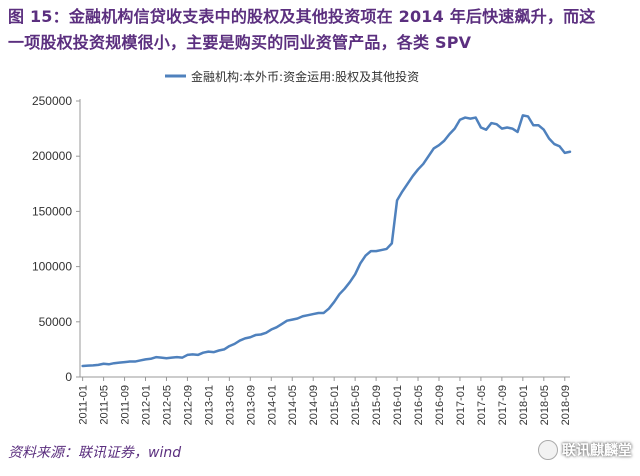  Describe the element at coordinates (461, 405) in the screenshot. I see `x-tick-label: 2017-01` at that location.